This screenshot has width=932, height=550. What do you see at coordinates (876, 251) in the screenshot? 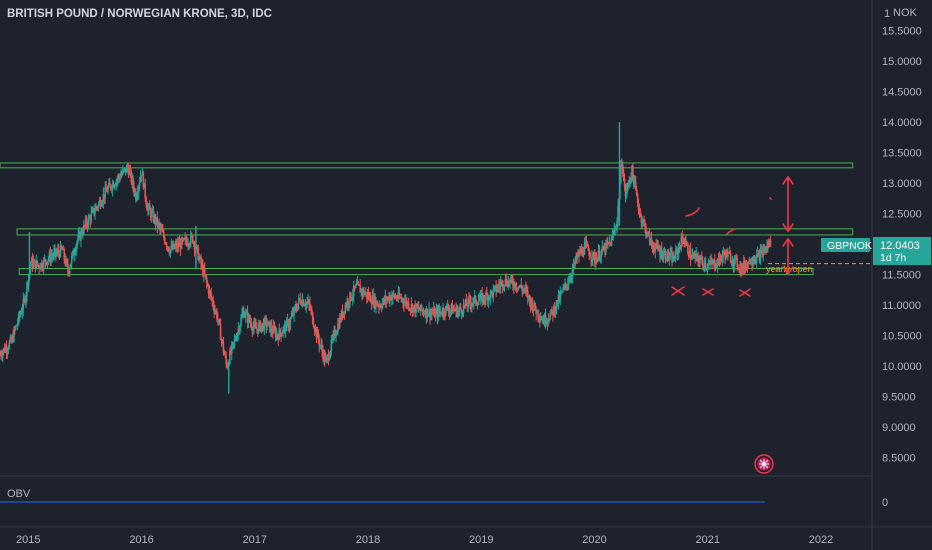
I see `last-price-tag: GBPNOK 12.0403 1d 7h` at bounding box center [876, 251].